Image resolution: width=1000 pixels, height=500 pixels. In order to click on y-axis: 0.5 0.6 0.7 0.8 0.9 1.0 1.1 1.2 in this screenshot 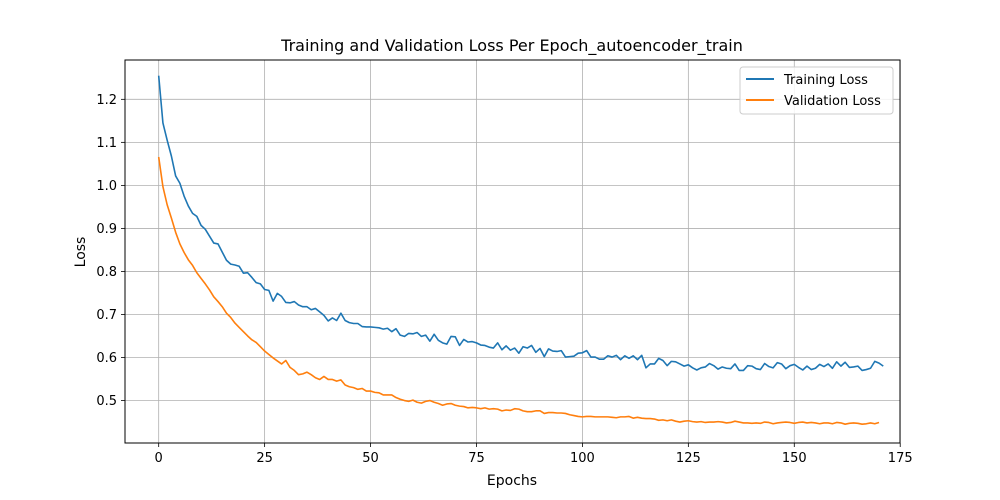, I will do `click(110, 251)`.